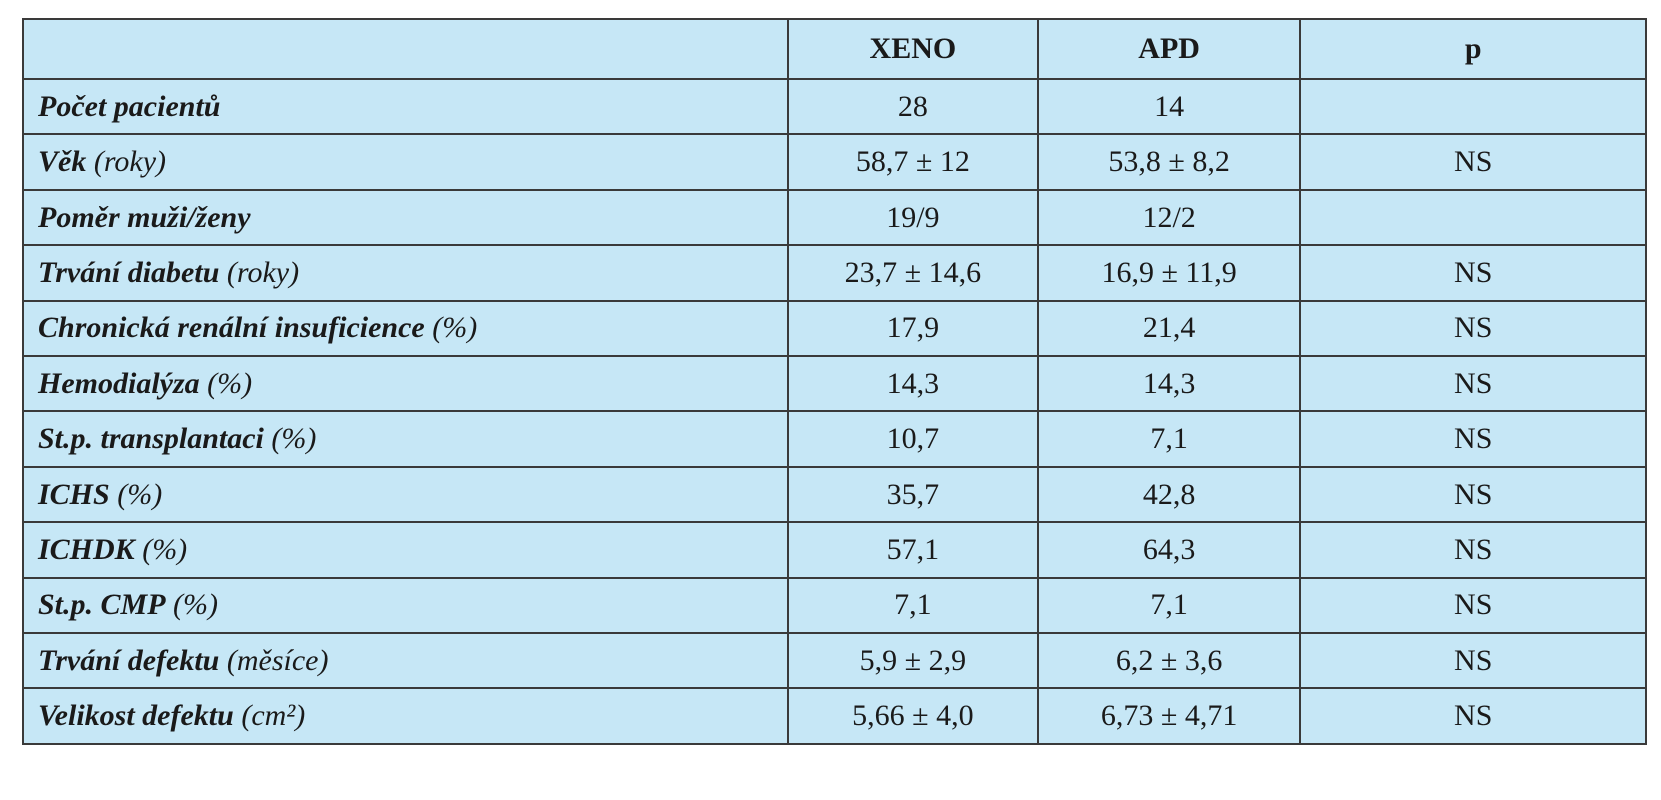  I want to click on value-cell: 19/9, so click(913, 217).